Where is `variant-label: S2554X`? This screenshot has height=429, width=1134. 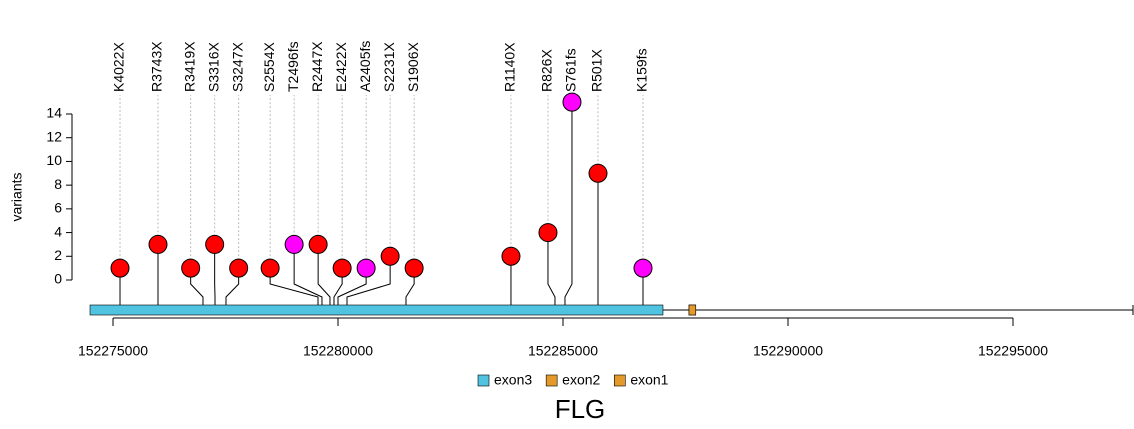
variant-label: S2554X is located at coordinates (269, 67).